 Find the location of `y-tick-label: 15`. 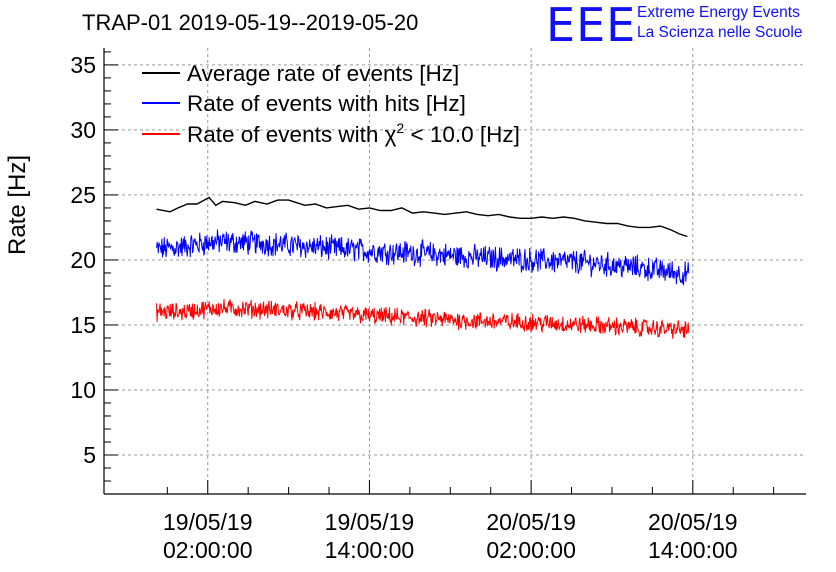

y-tick-label: 15 is located at coordinates (83, 325).